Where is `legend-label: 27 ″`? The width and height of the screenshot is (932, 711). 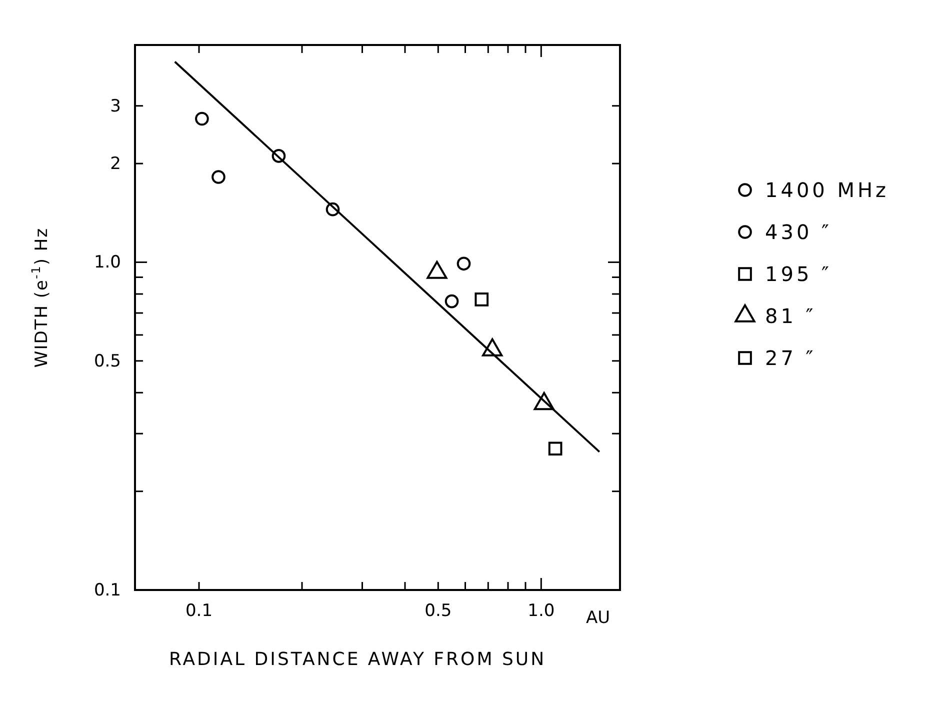 legend-label: 27 ″ is located at coordinates (790, 358).